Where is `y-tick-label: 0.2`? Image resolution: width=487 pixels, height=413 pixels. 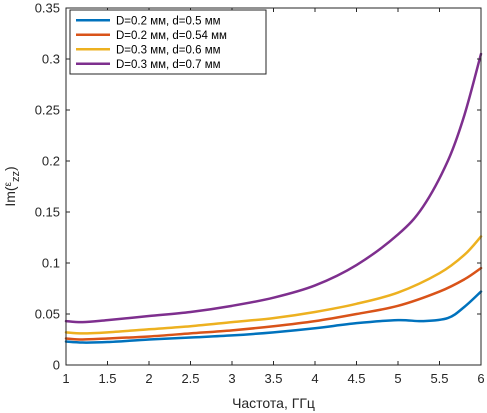
y-tick-label: 0.2 is located at coordinates (51, 161).